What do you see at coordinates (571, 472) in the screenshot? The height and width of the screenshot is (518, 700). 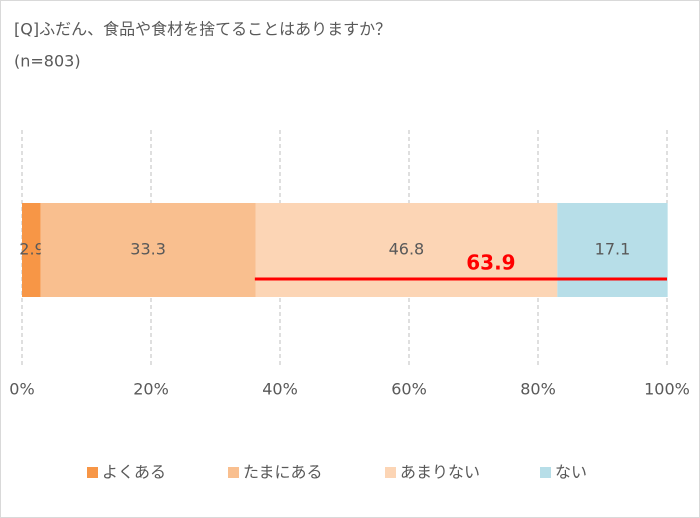 I see `legend-label: ない` at bounding box center [571, 472].